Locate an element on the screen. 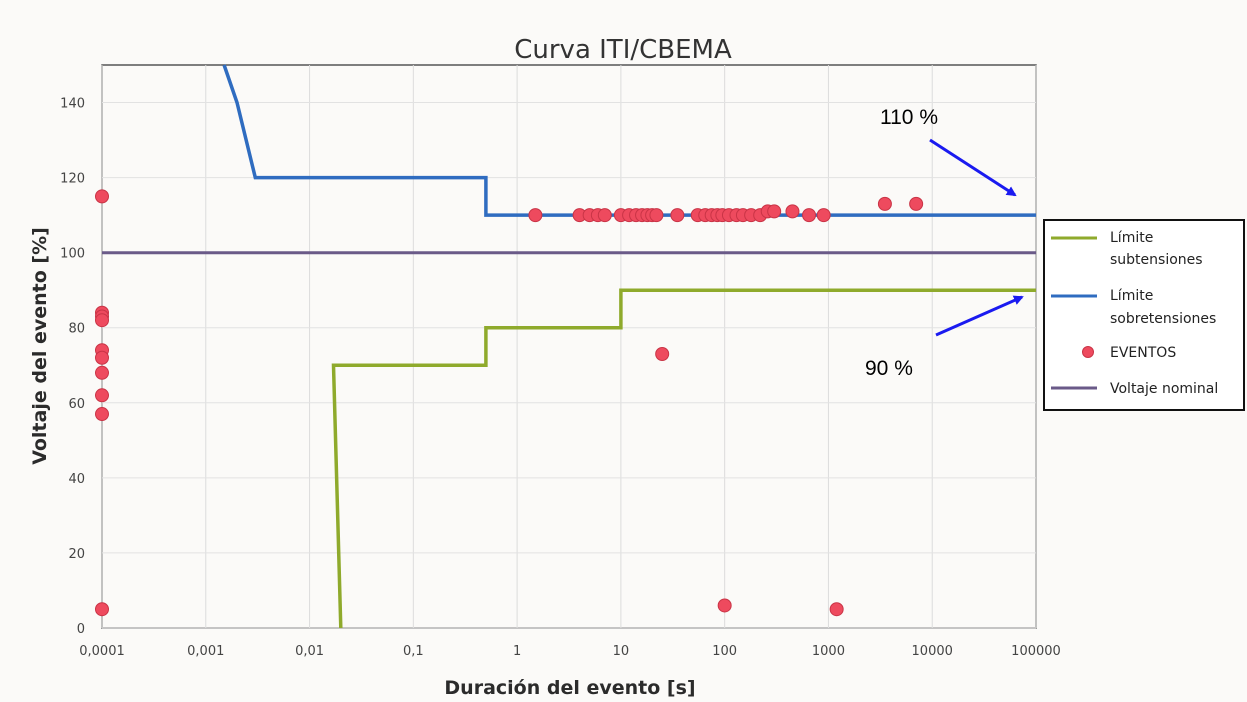 This screenshot has height=702, width=1247. y-tick-label: 80 is located at coordinates (76, 329).